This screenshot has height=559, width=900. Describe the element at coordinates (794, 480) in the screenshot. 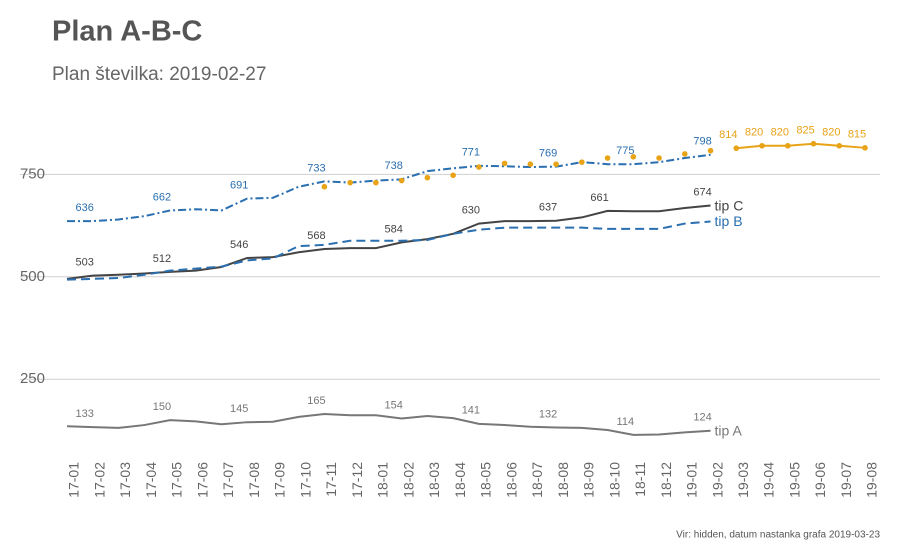

I see `x-tick-label: 19-05` at that location.